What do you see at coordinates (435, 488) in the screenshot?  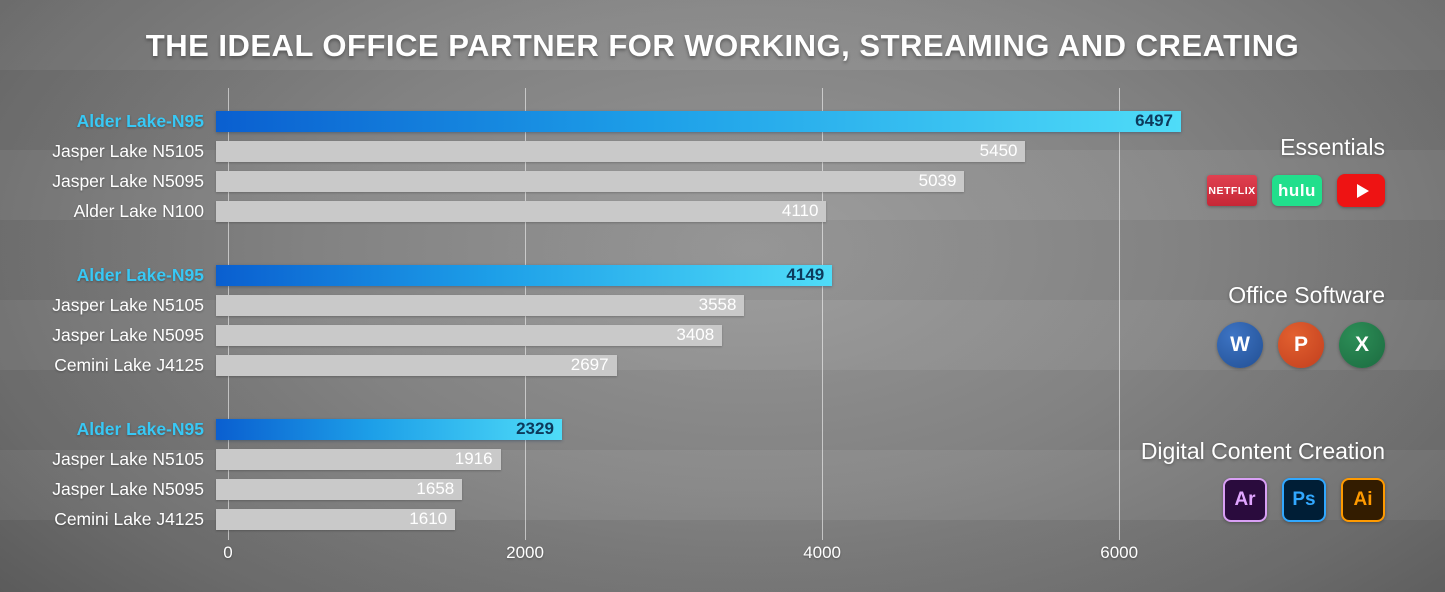 I see `bar-value: 1658` at bounding box center [435, 488].